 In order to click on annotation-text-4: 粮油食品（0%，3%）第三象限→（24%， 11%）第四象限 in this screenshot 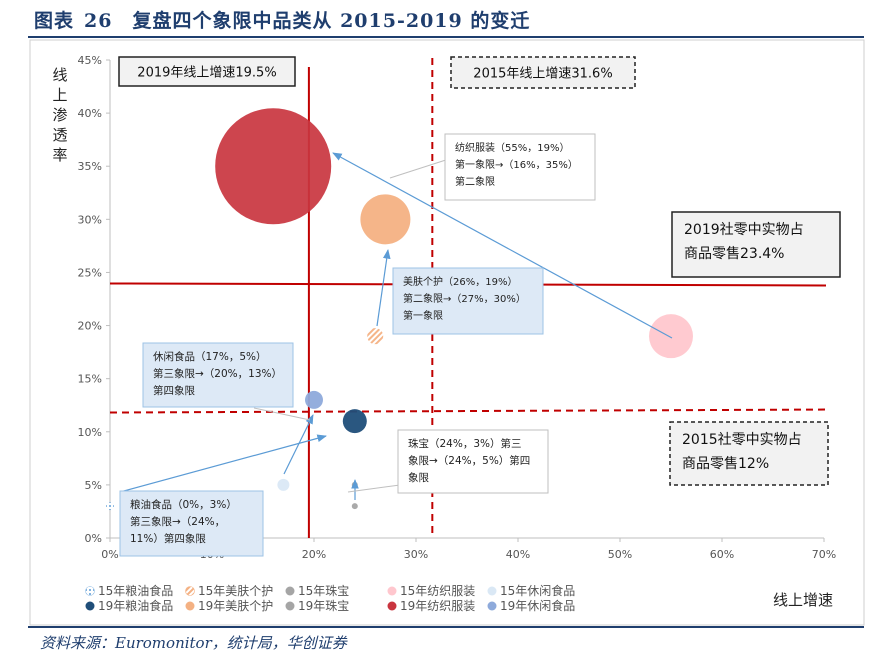, I will do `click(183, 521)`.